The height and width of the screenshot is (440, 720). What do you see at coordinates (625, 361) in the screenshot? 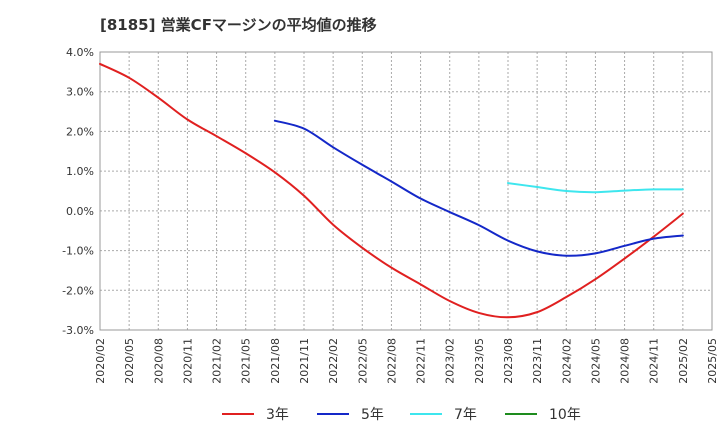
I see `x-tick-label: 2024/08` at bounding box center [625, 361].